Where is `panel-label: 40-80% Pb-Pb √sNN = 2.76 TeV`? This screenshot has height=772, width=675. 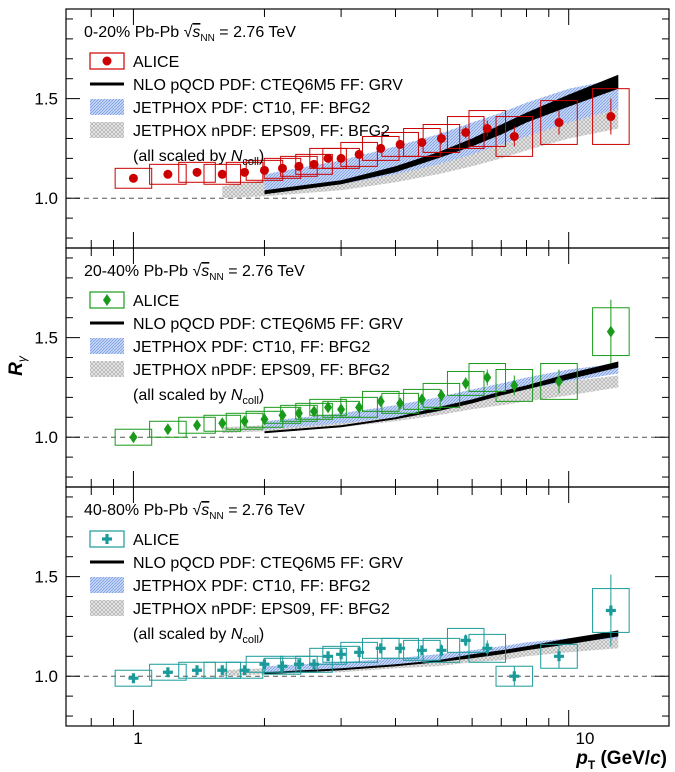
panel-label: 40-80% Pb-Pb √sNN = 2.76 TeV is located at coordinates (194, 512).